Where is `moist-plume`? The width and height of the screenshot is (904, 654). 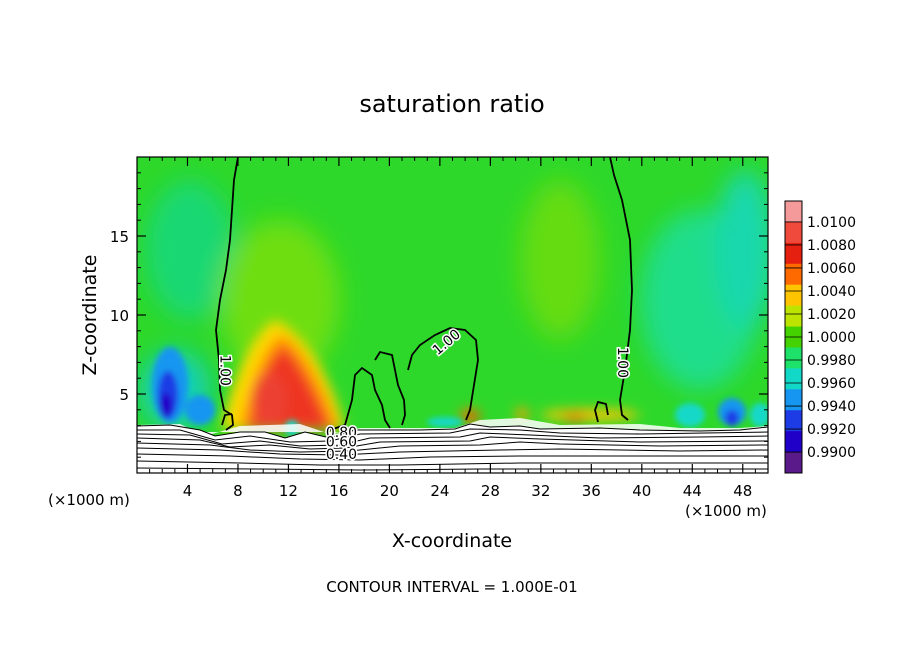
moist-plume is located at coordinates (431, 375).